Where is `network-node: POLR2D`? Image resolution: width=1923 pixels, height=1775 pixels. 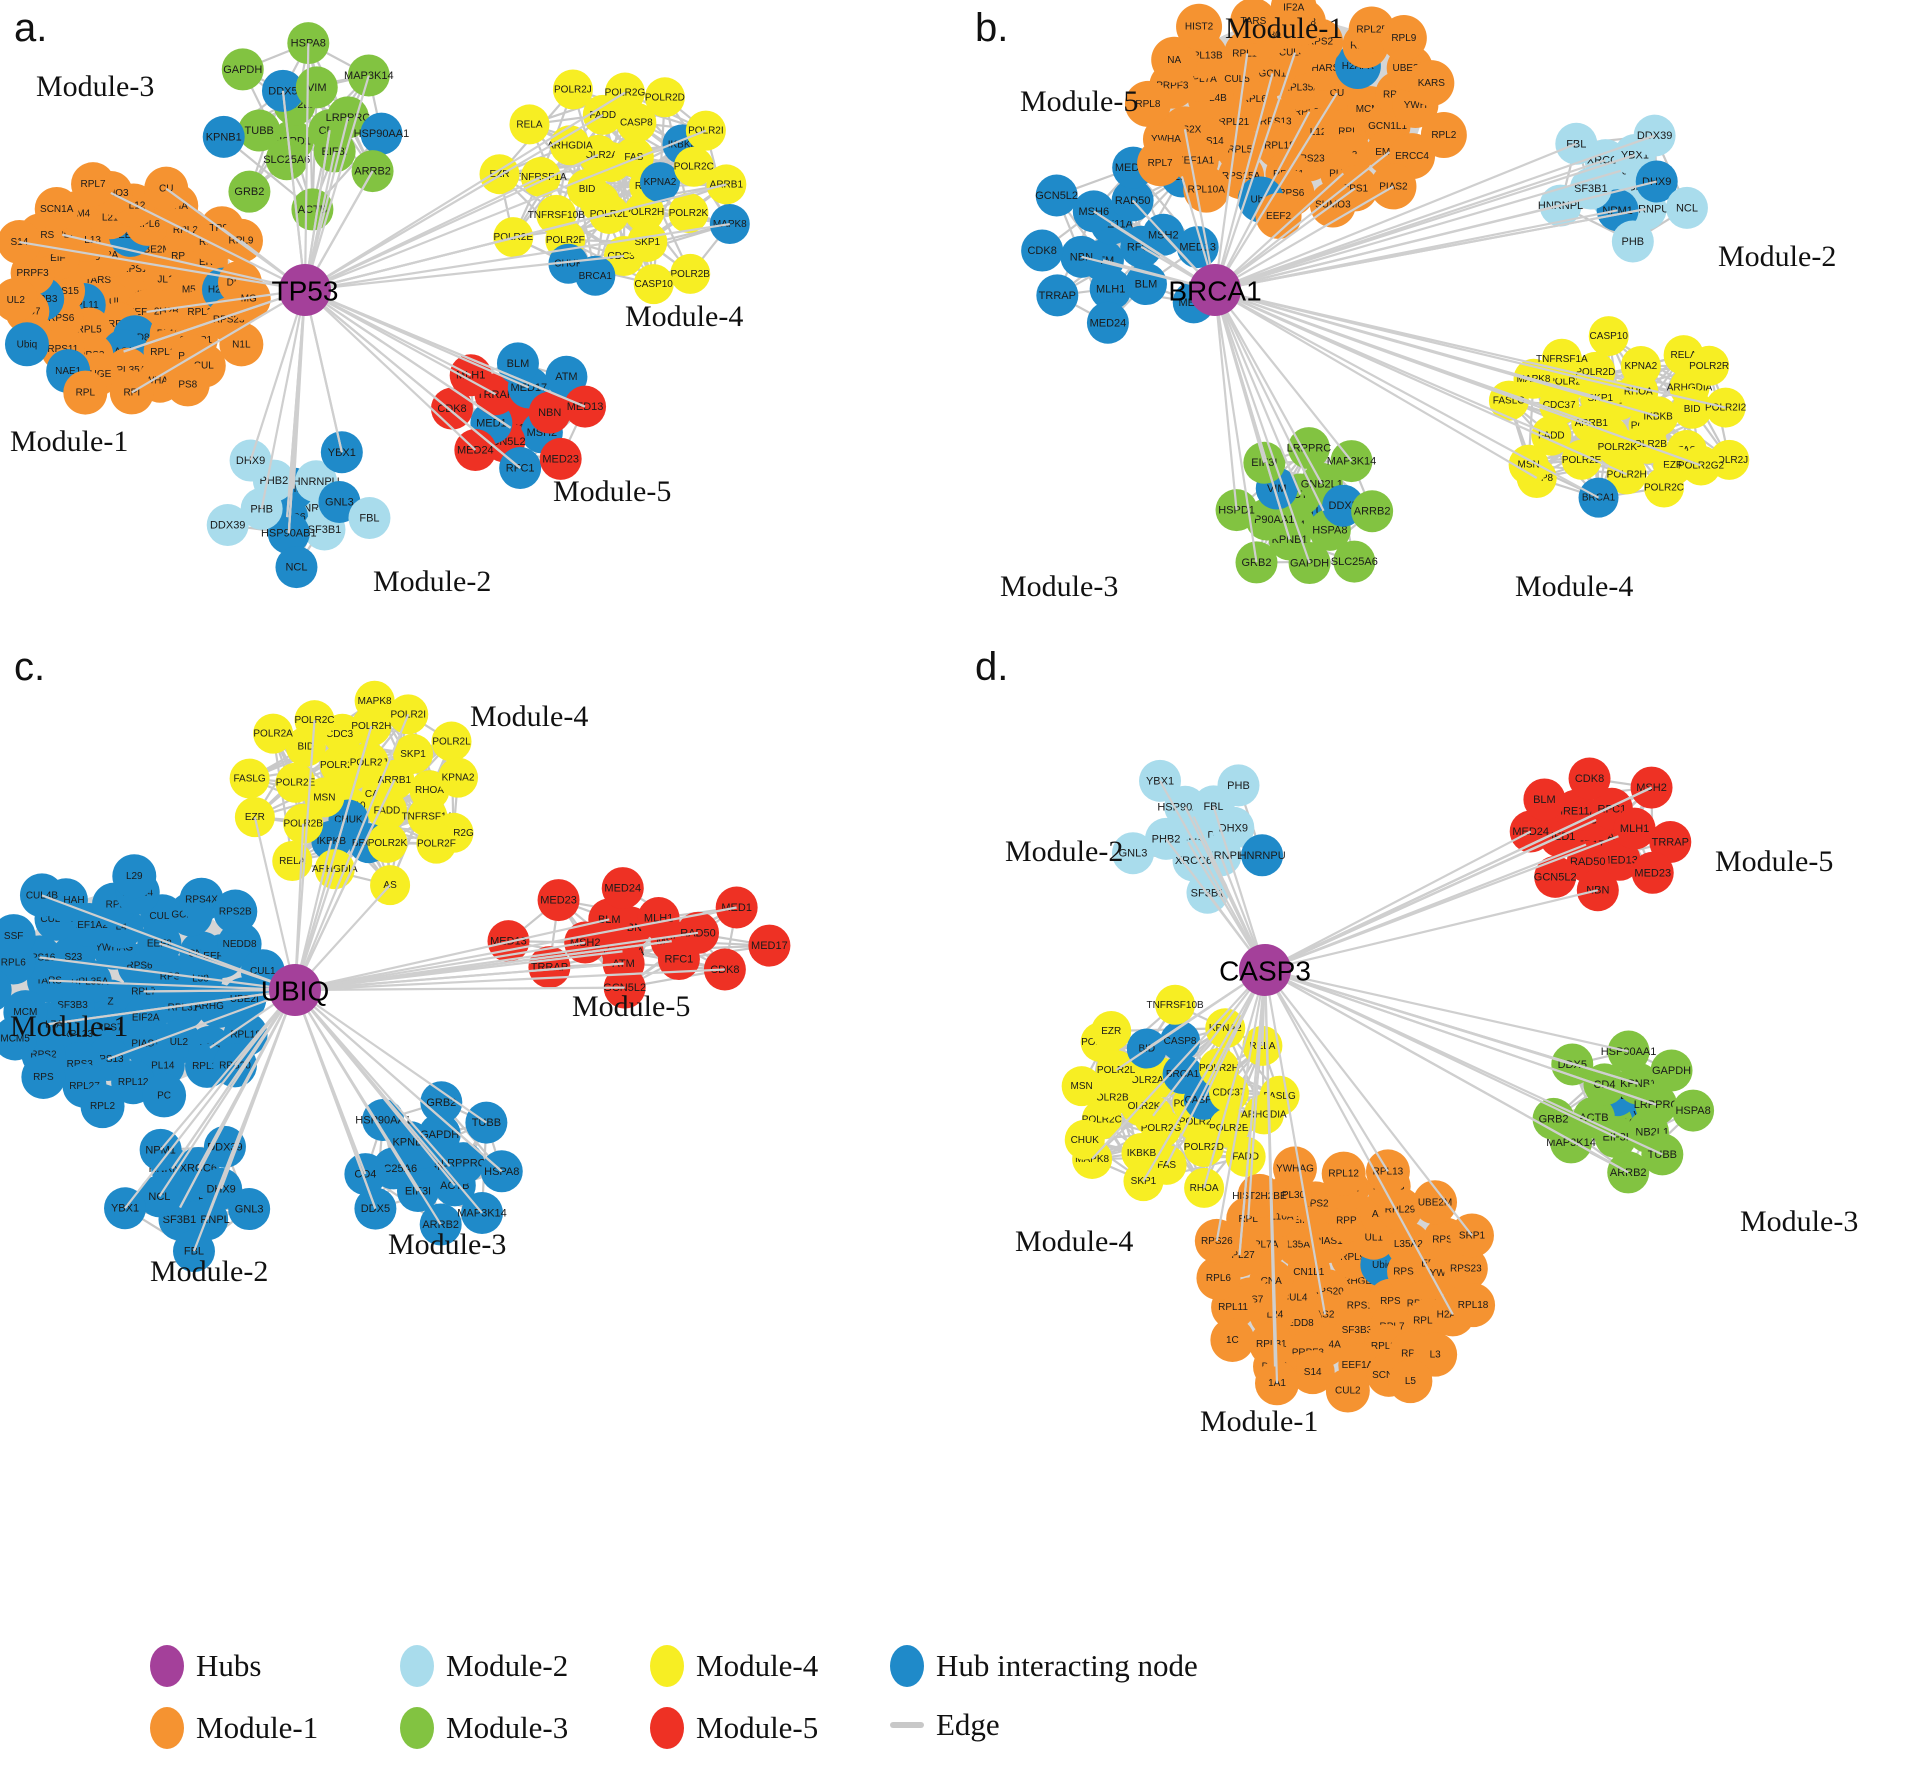
network-node: POLR2D is located at coordinates (664, 97).